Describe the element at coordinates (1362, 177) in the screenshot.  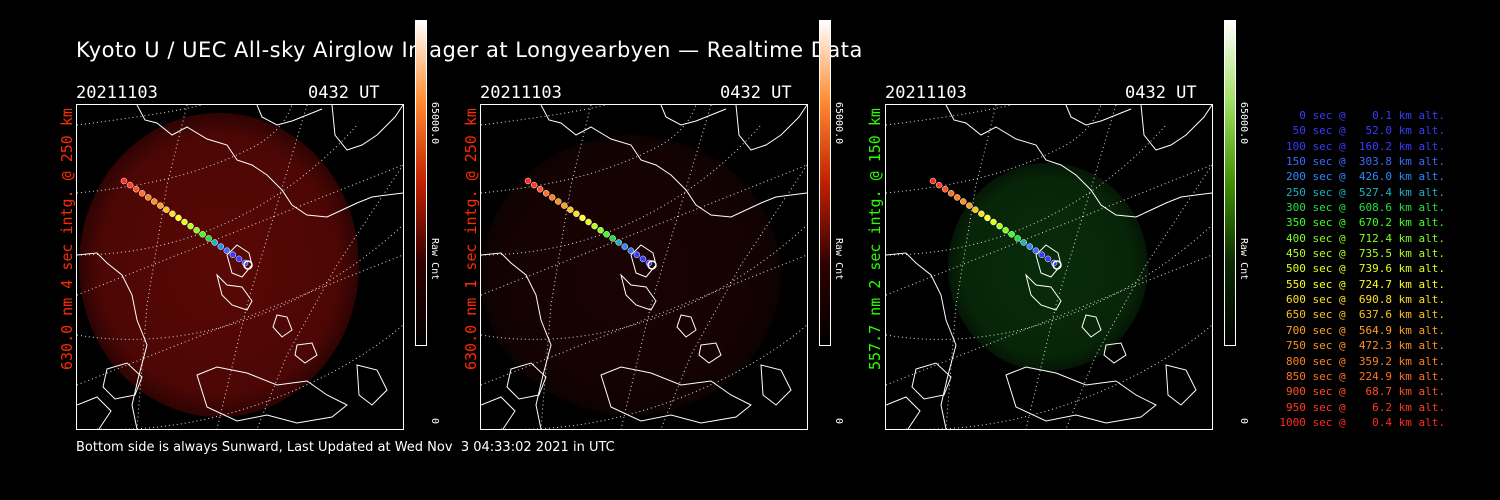
I see `legend-entry: 200 sec @ 426.0 km alt.` at that location.